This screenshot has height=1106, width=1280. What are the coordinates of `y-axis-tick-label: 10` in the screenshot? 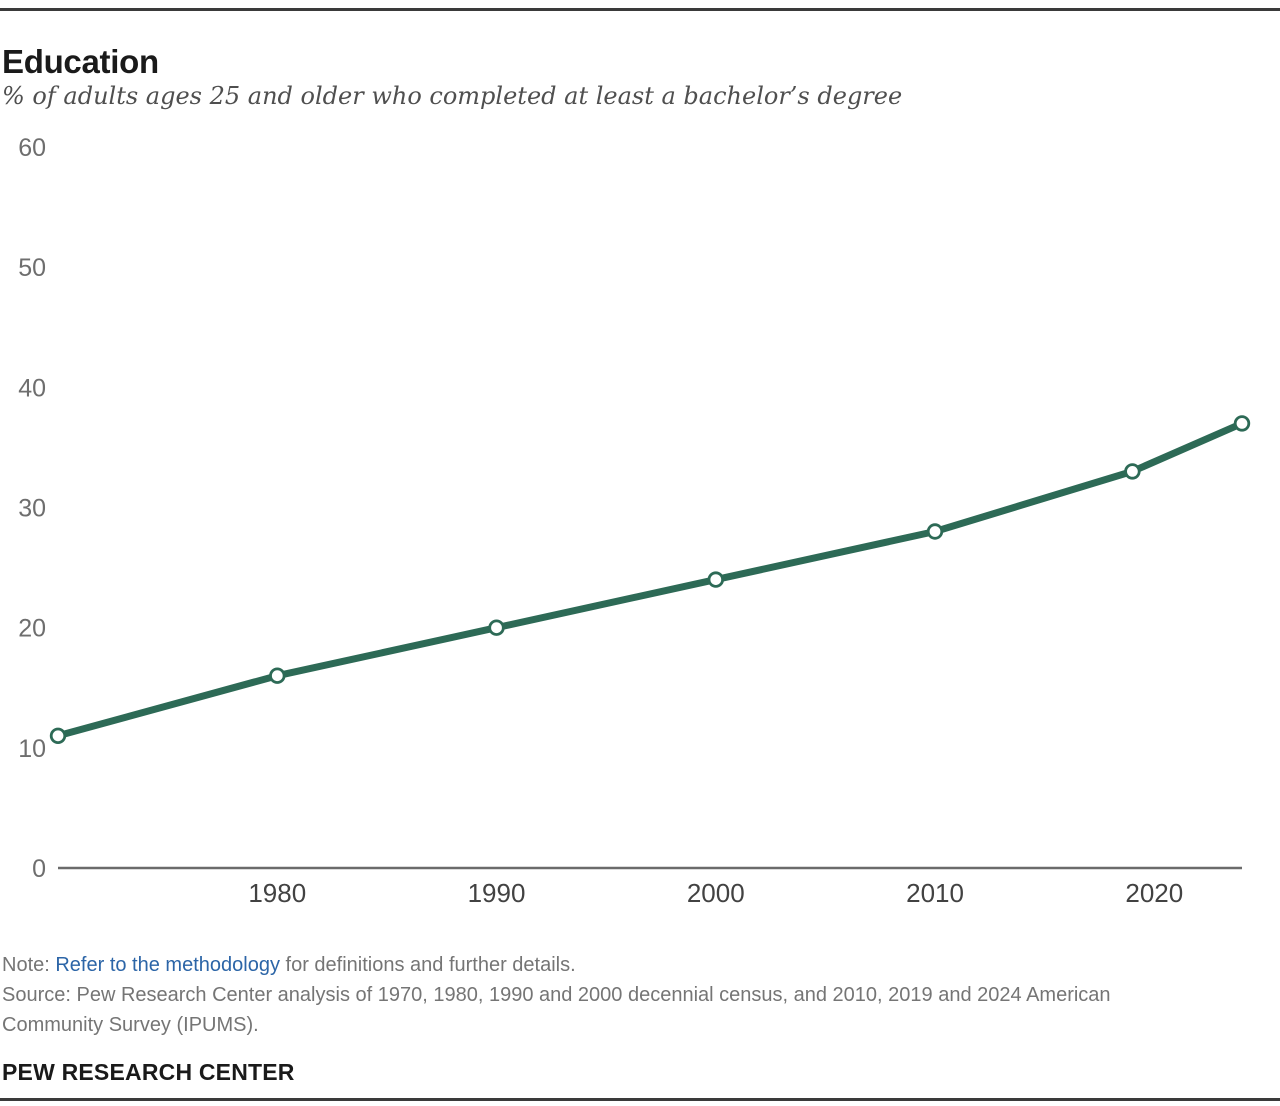 It's located at (32, 749).